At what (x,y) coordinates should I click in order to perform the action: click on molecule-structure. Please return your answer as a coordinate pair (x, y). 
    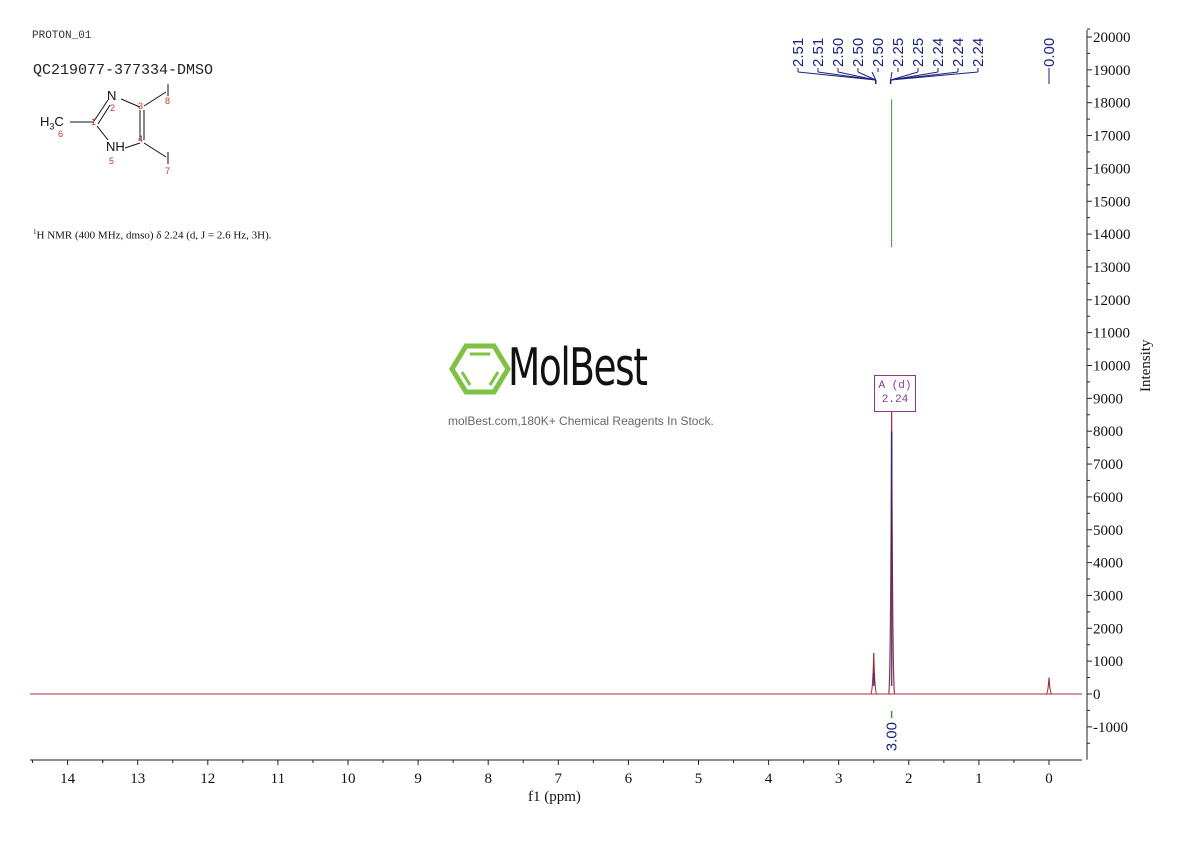
    Looking at the image, I should click on (119, 124).